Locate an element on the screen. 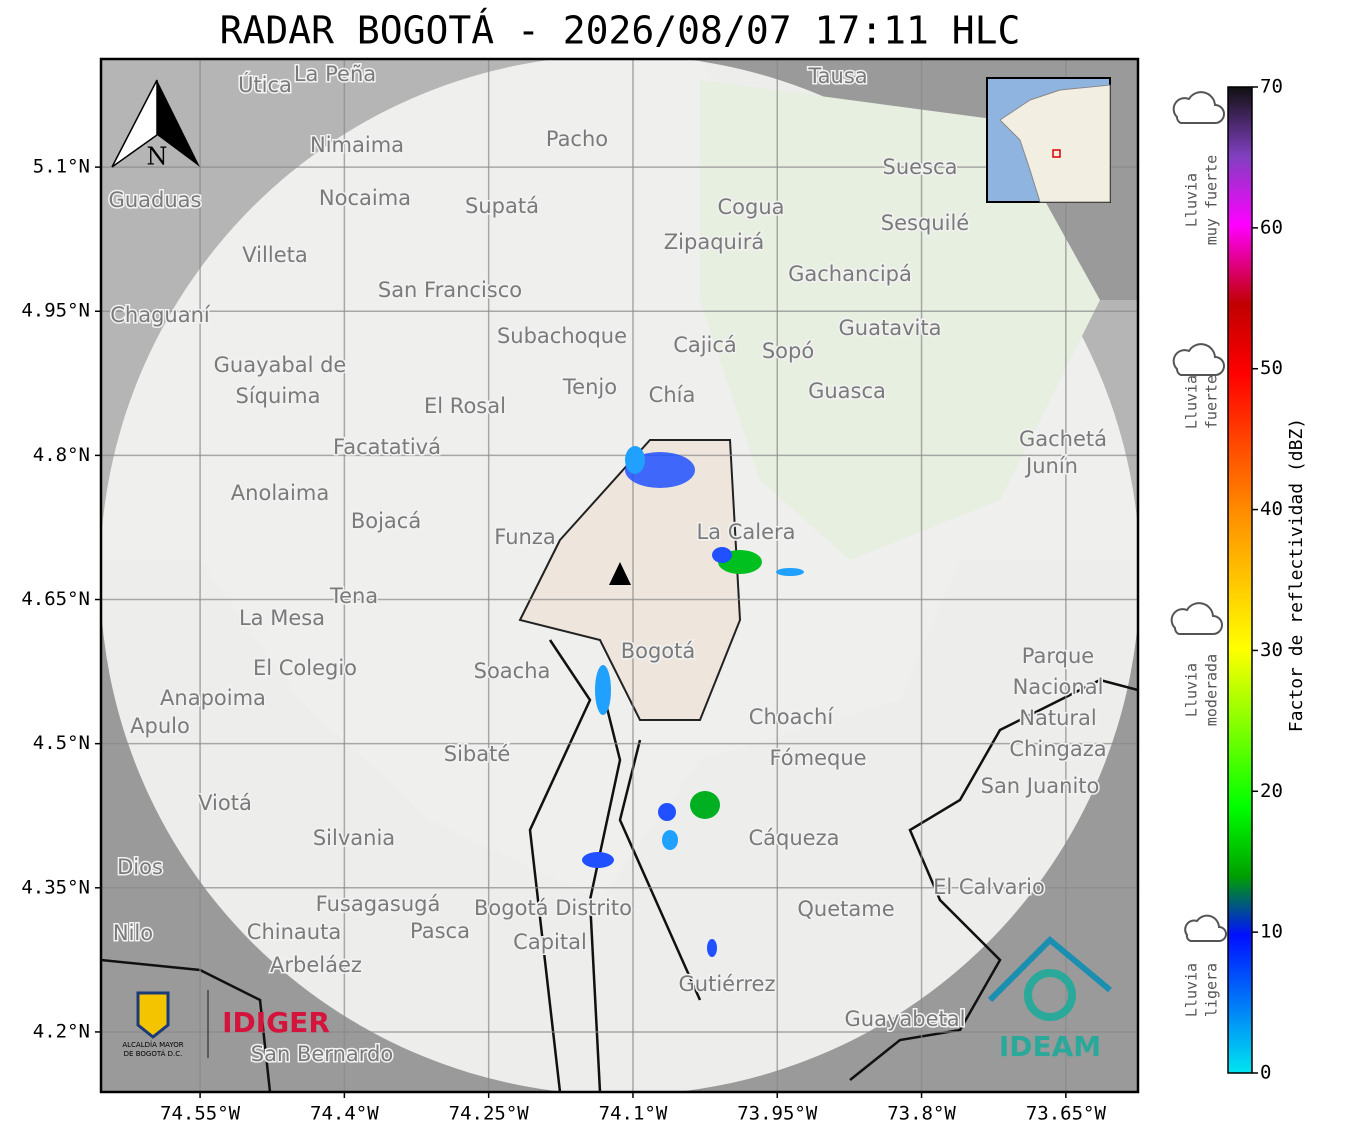 The width and height of the screenshot is (1349, 1139). x-tick-label: 73.65°W is located at coordinates (1066, 1114).